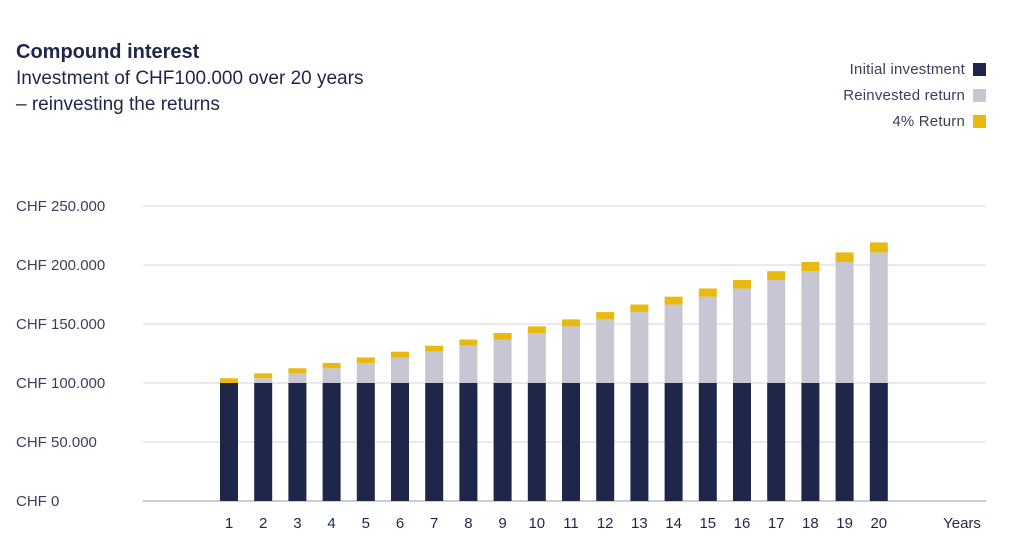 Image resolution: width=1024 pixels, height=542 pixels. What do you see at coordinates (60, 265) in the screenshot?
I see `y-tick-label: CHF 200.000` at bounding box center [60, 265].